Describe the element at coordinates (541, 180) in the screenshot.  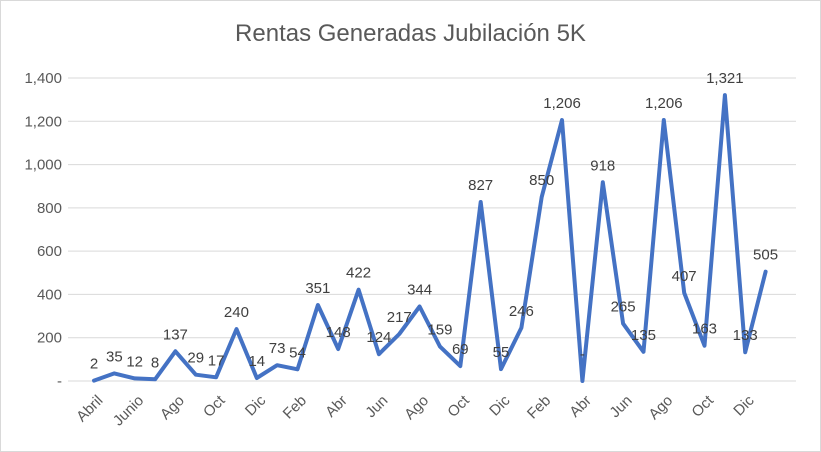
I see `data-label: 850` at that location.